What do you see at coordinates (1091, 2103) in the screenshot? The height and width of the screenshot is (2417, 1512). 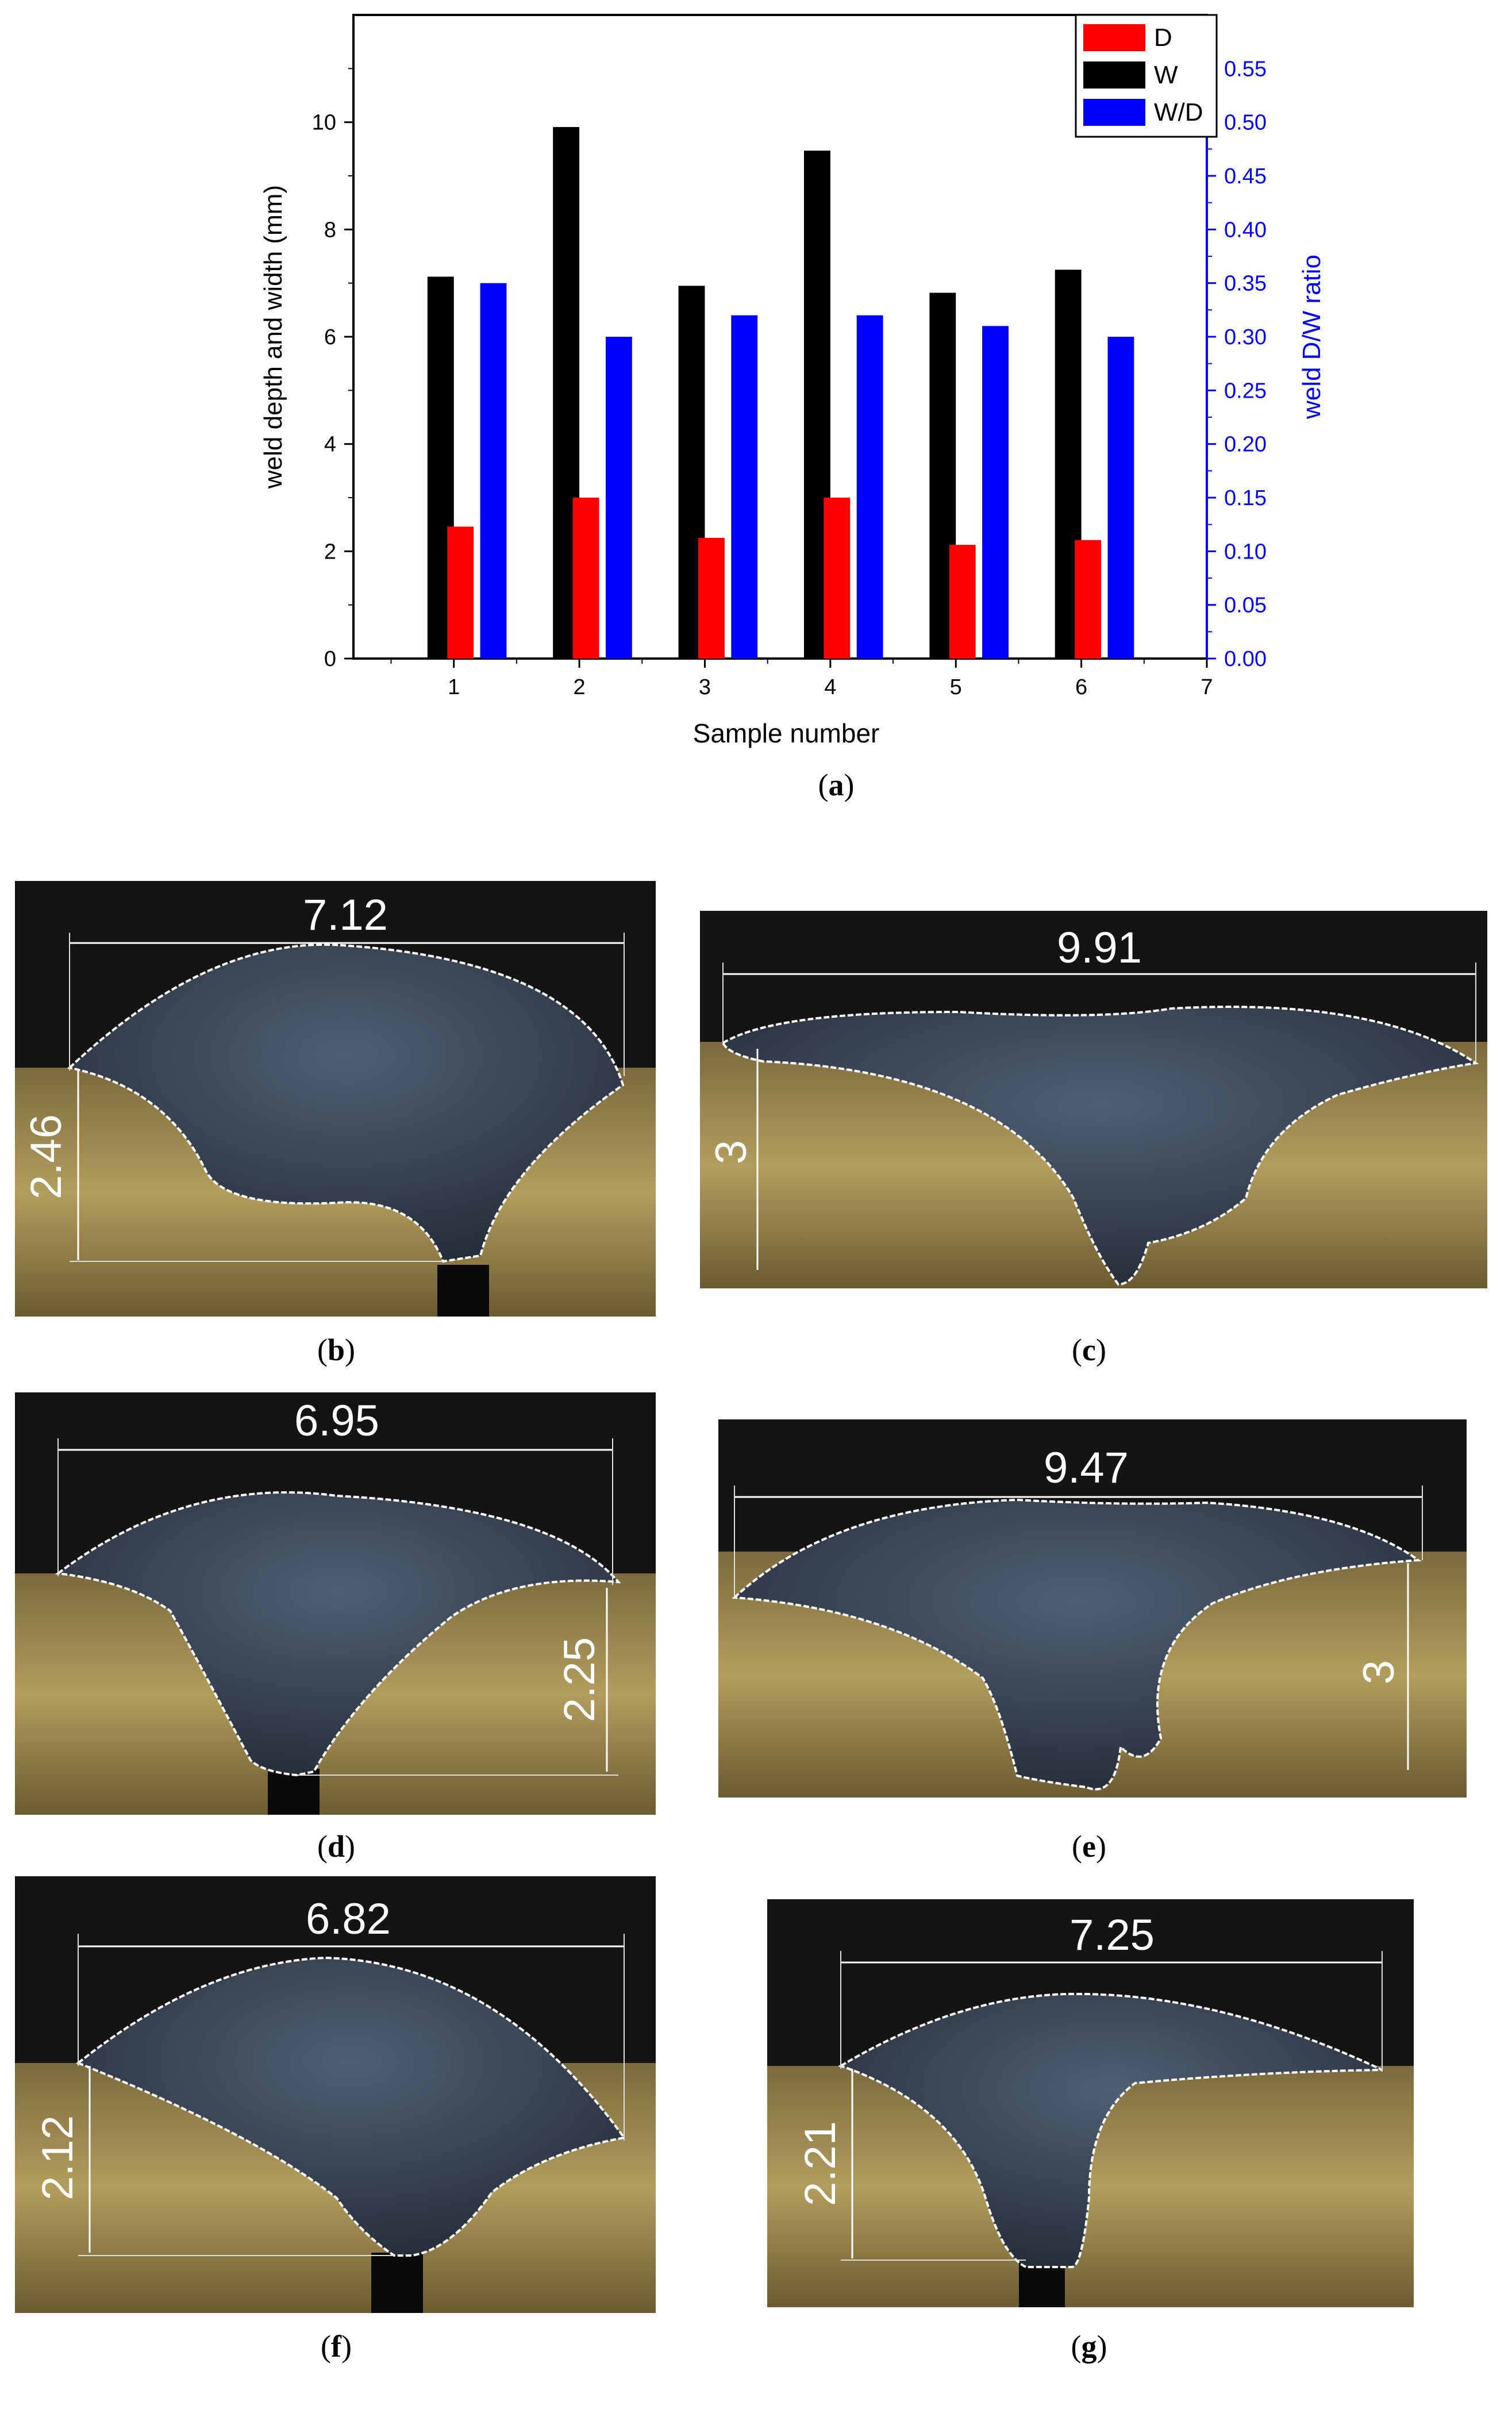 I see `weld-photo-g: 7.25 2.21` at bounding box center [1091, 2103].